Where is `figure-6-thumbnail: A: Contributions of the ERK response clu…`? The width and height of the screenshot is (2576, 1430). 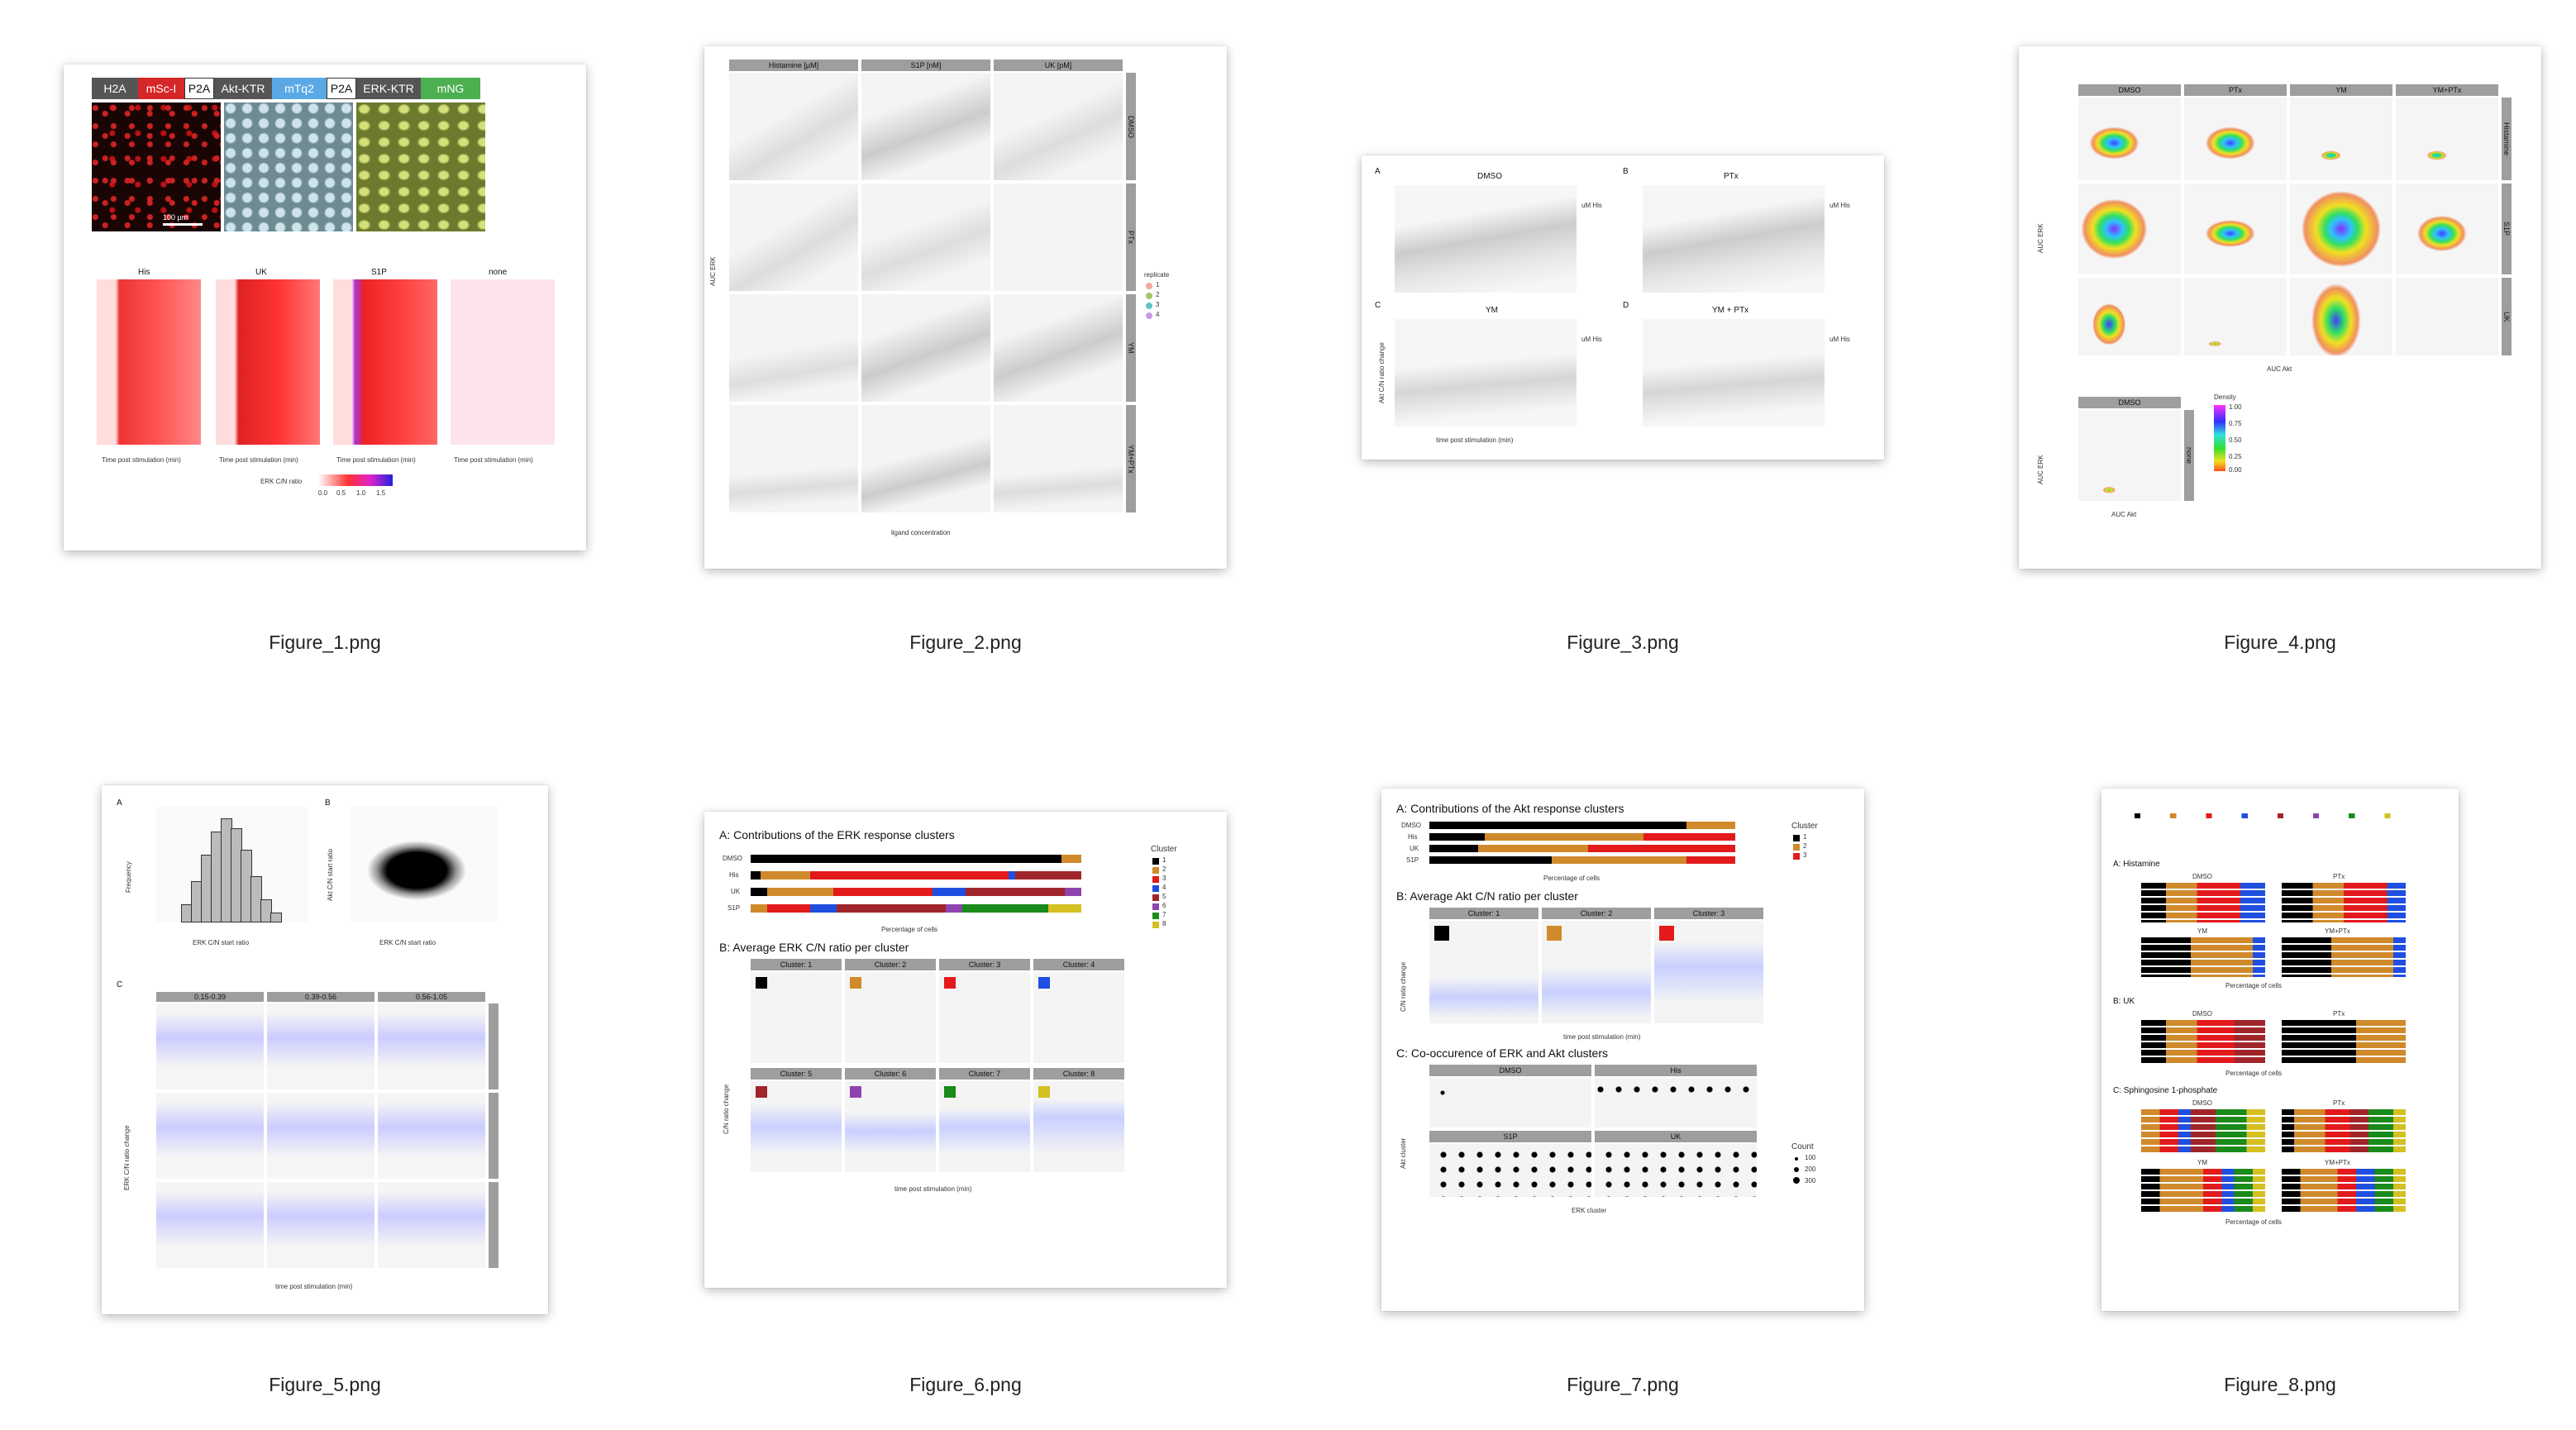 figure-6-thumbnail: A: Contributions of the ERK response clu… is located at coordinates (965, 1050).